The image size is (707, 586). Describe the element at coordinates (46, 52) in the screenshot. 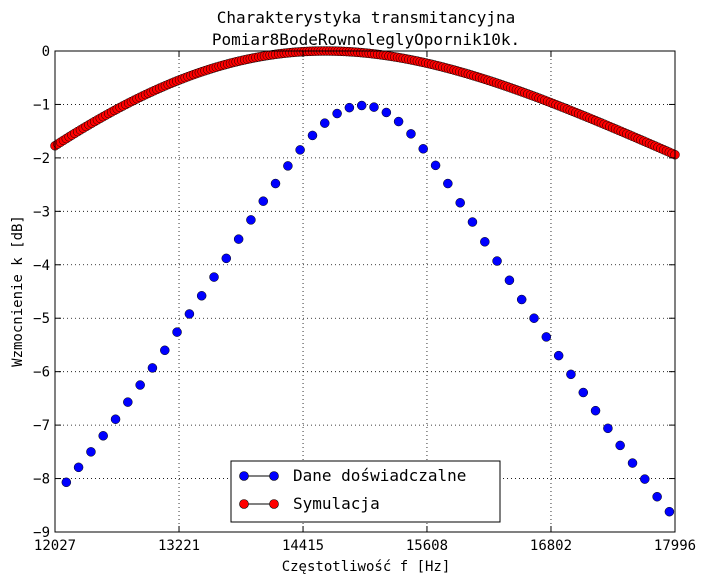

I see `y-tick-label: 0` at that location.